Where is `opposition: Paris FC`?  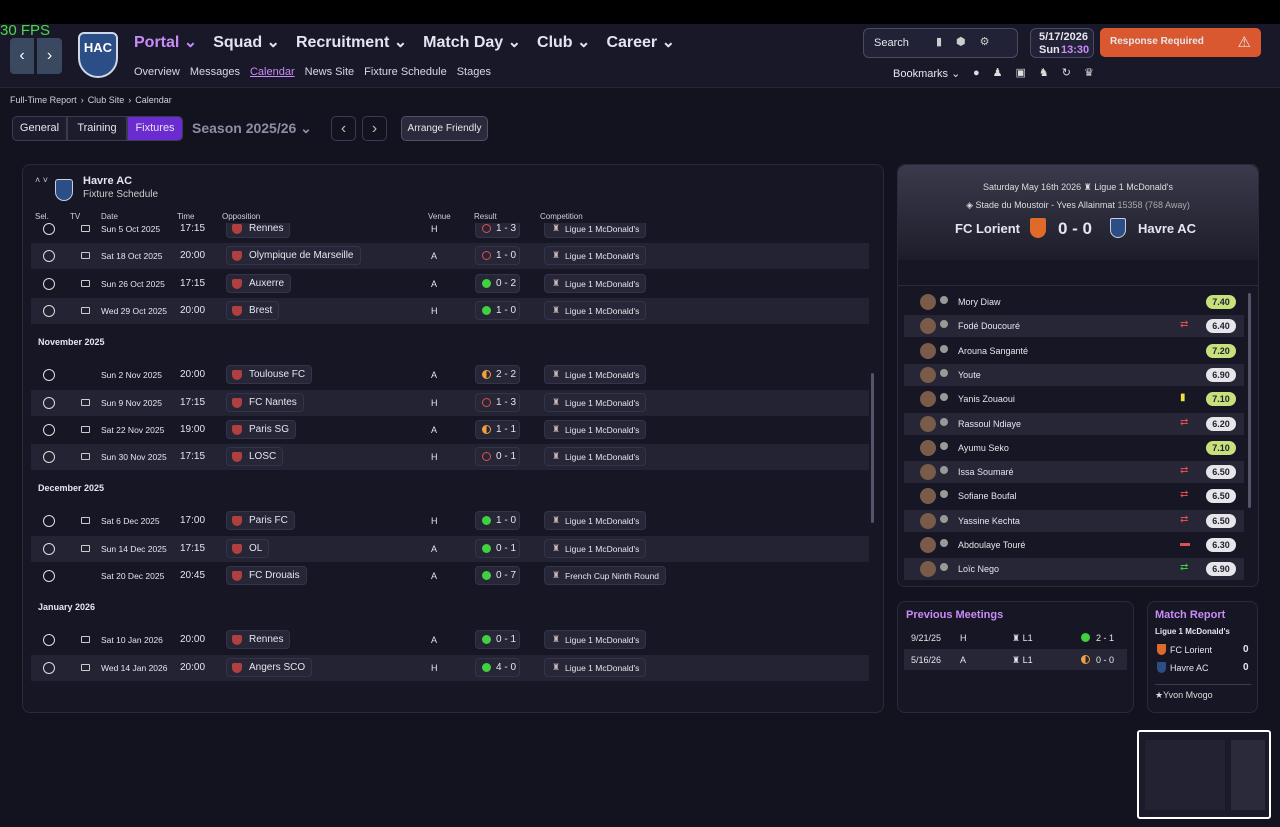
opposition: Paris FC is located at coordinates (260, 521).